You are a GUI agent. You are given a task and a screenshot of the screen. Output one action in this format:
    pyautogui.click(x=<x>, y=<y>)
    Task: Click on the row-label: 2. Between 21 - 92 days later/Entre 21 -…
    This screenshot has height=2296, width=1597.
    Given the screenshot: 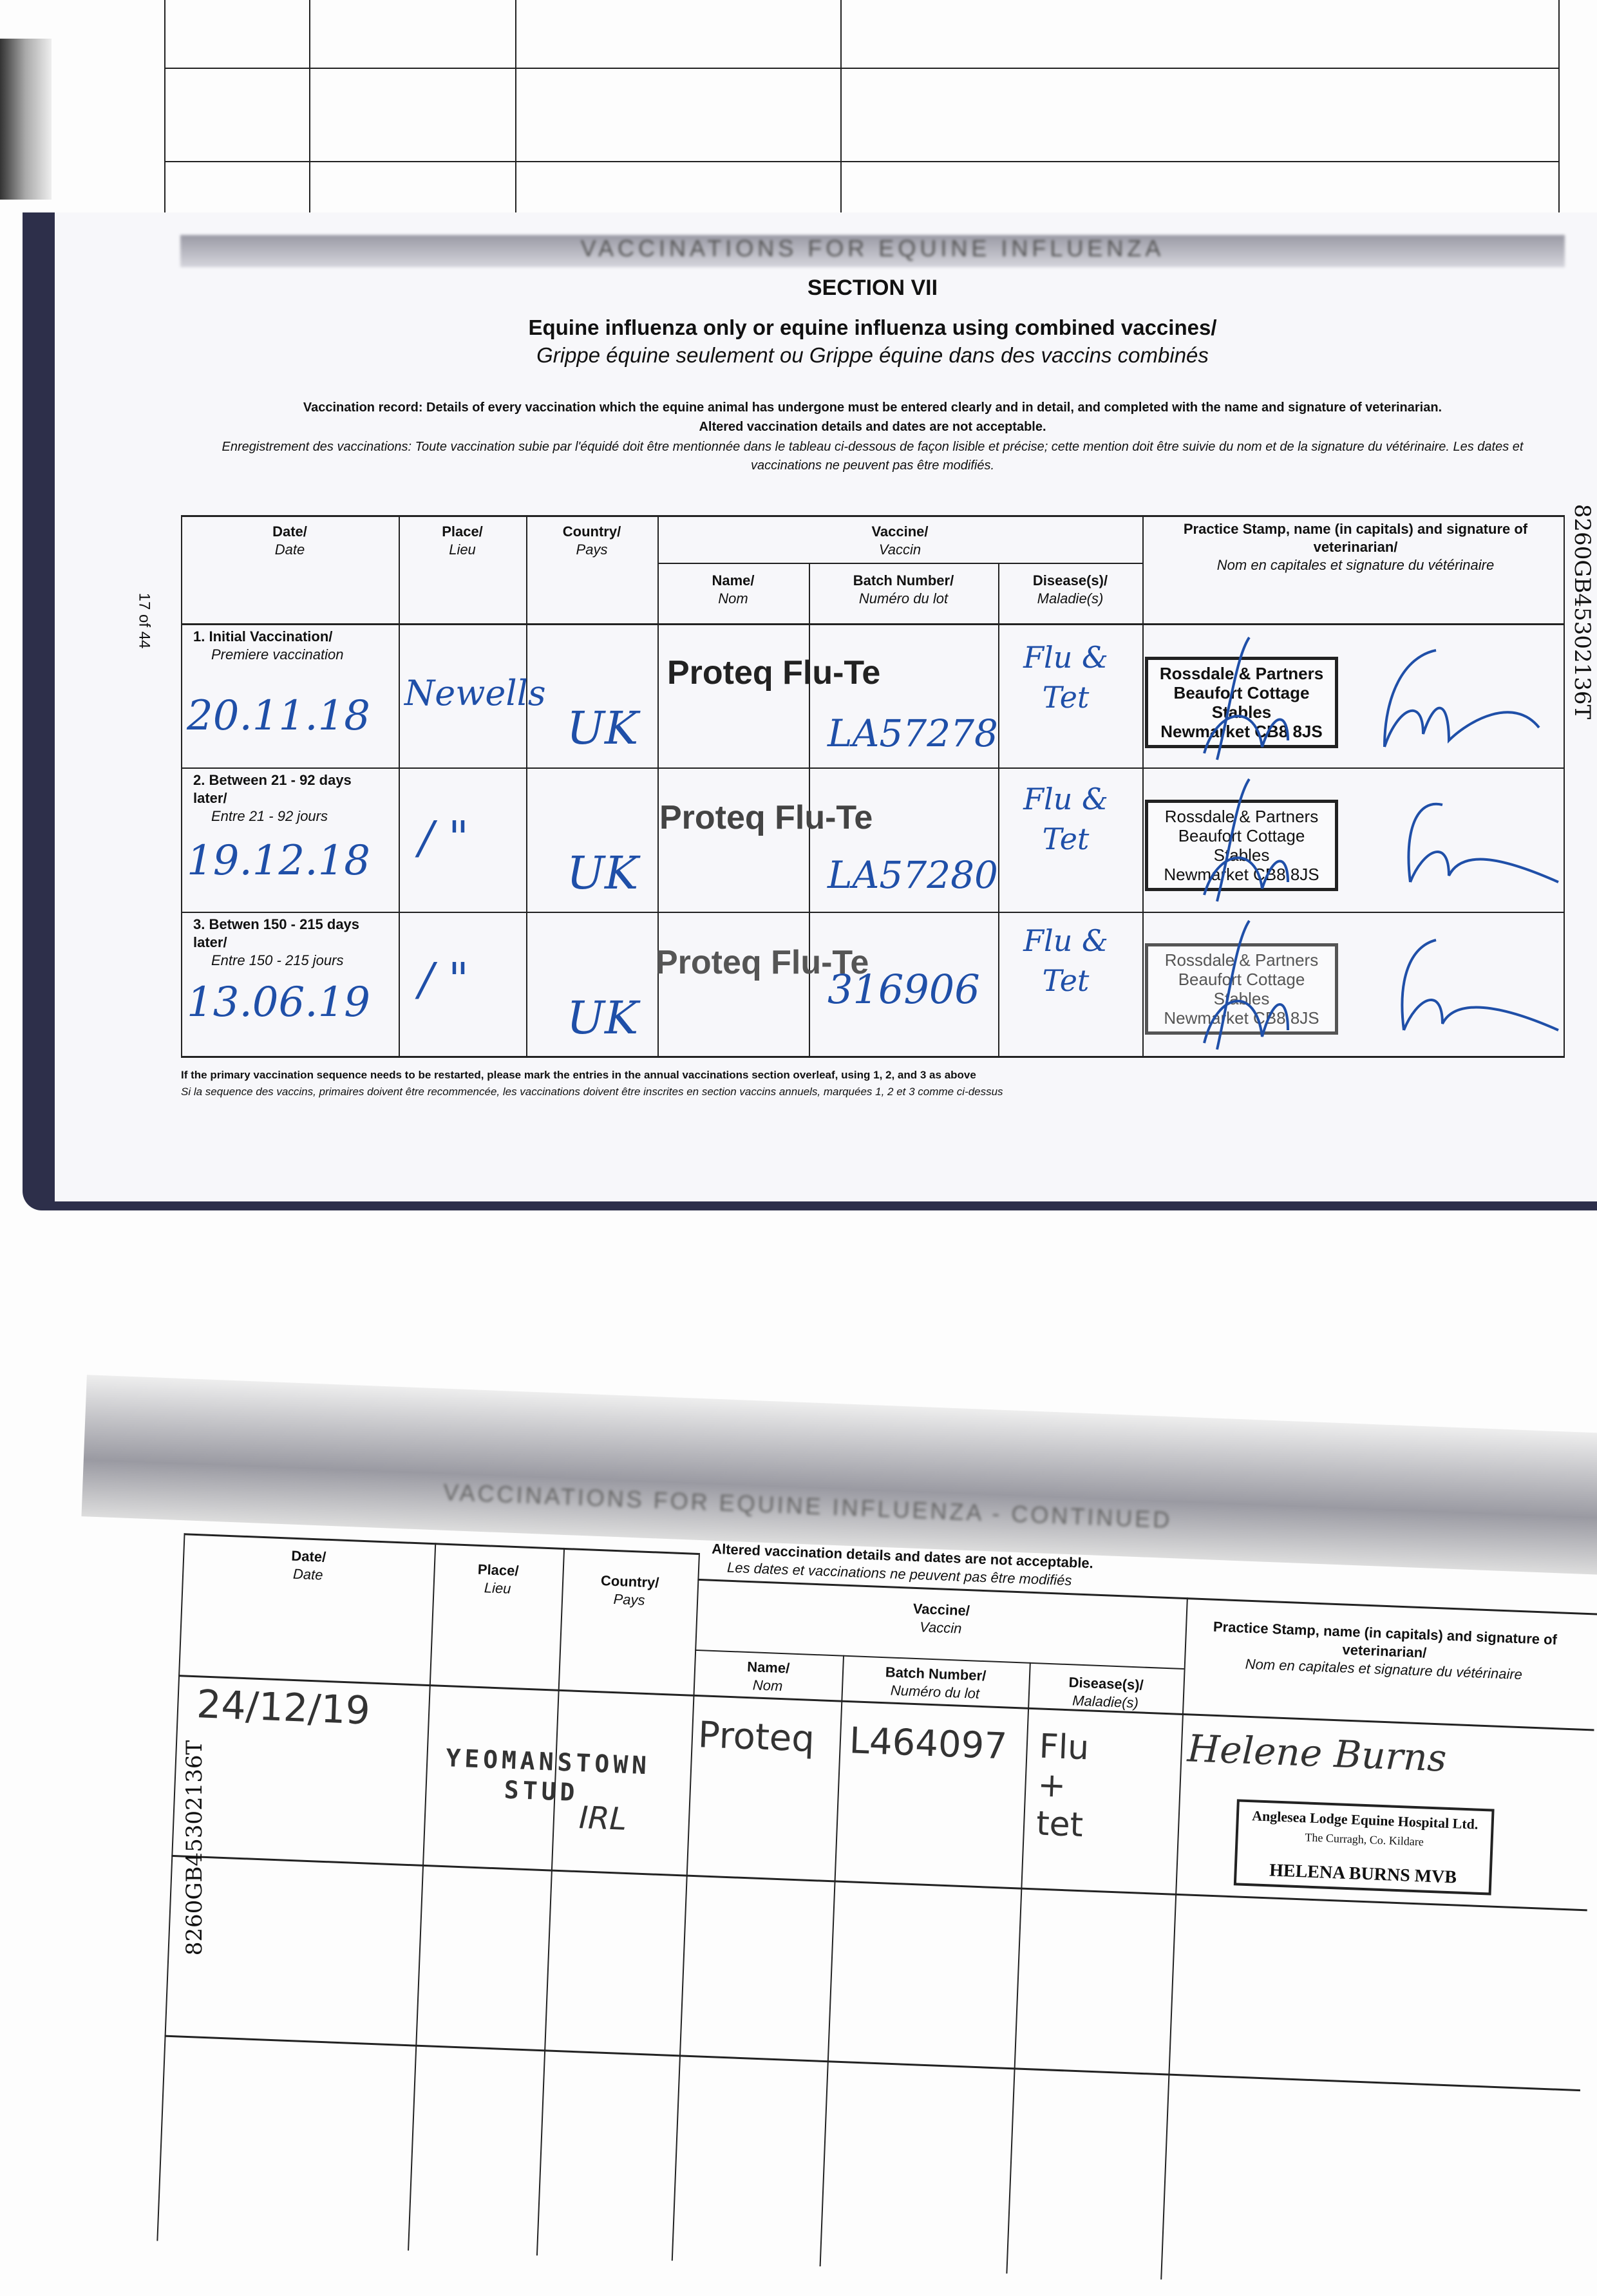 What is the action you would take?
    pyautogui.click(x=272, y=798)
    